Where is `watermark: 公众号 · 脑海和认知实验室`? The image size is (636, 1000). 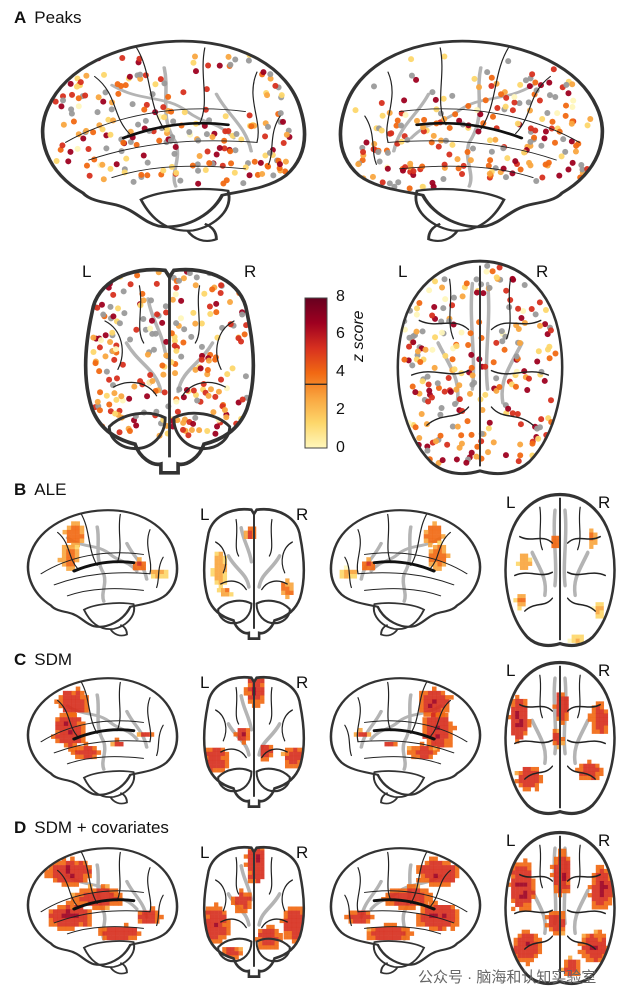 watermark: 公众号 · 脑海和认知实验室 is located at coordinates (507, 977).